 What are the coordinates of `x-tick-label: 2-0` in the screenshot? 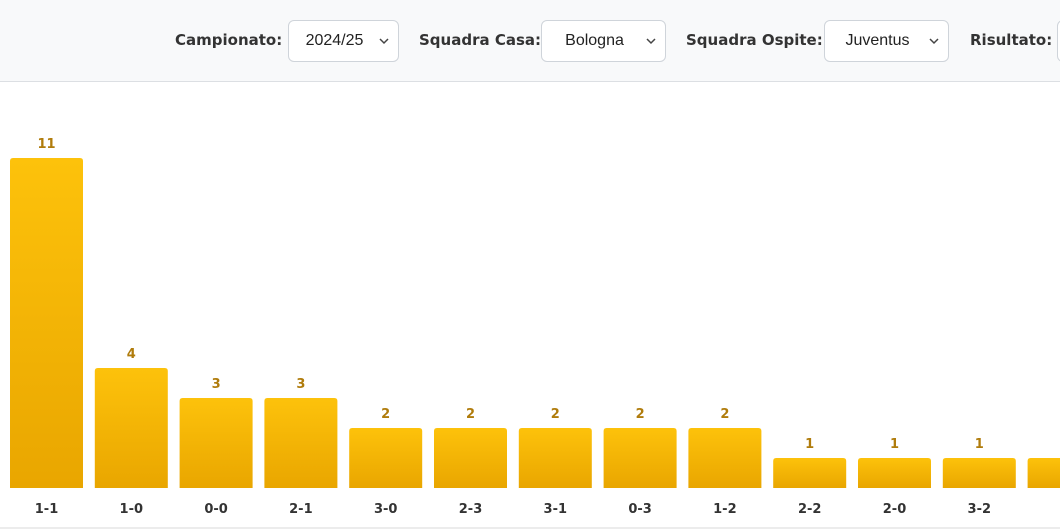 It's located at (895, 509).